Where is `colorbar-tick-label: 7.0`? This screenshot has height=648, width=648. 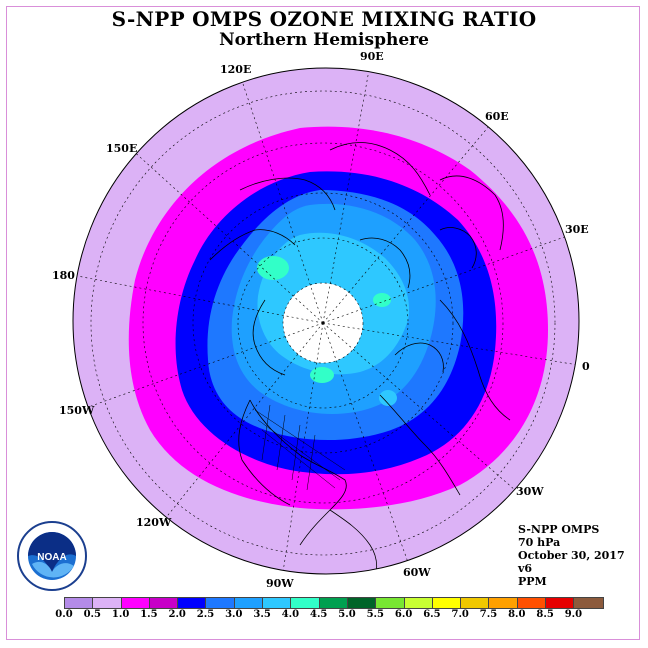 colorbar-tick-label: 7.0 is located at coordinates (460, 614).